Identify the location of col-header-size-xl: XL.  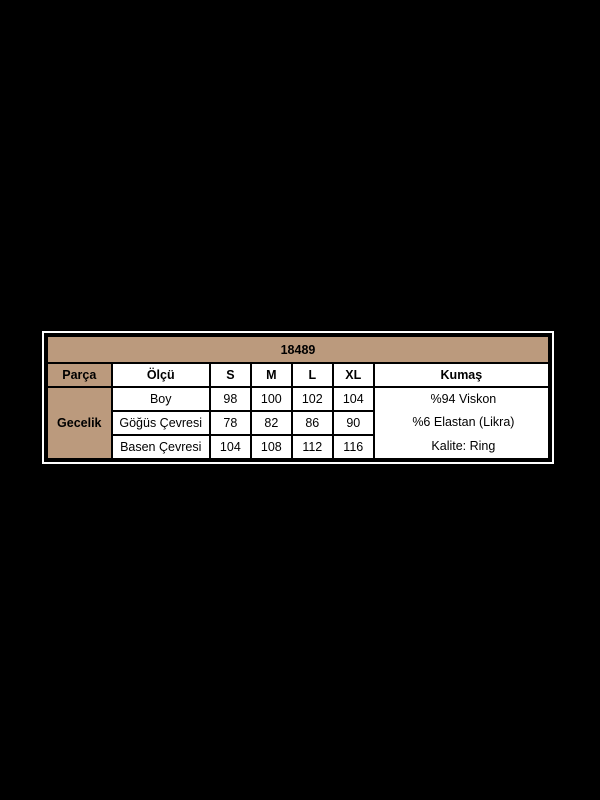
(353, 375).